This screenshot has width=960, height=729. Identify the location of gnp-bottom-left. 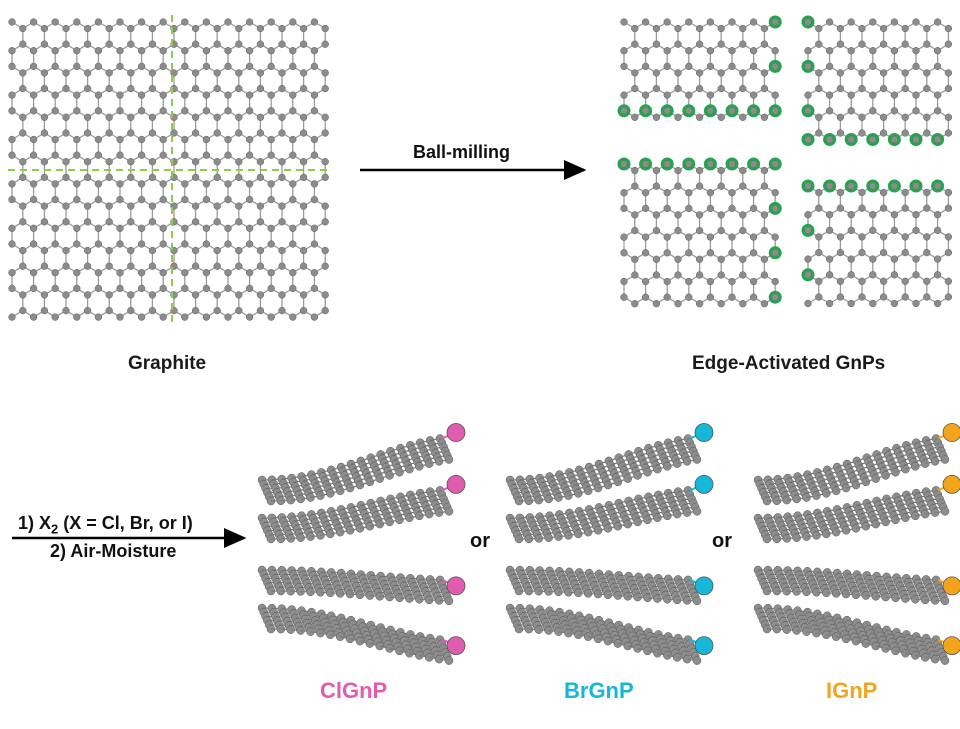
(699, 232).